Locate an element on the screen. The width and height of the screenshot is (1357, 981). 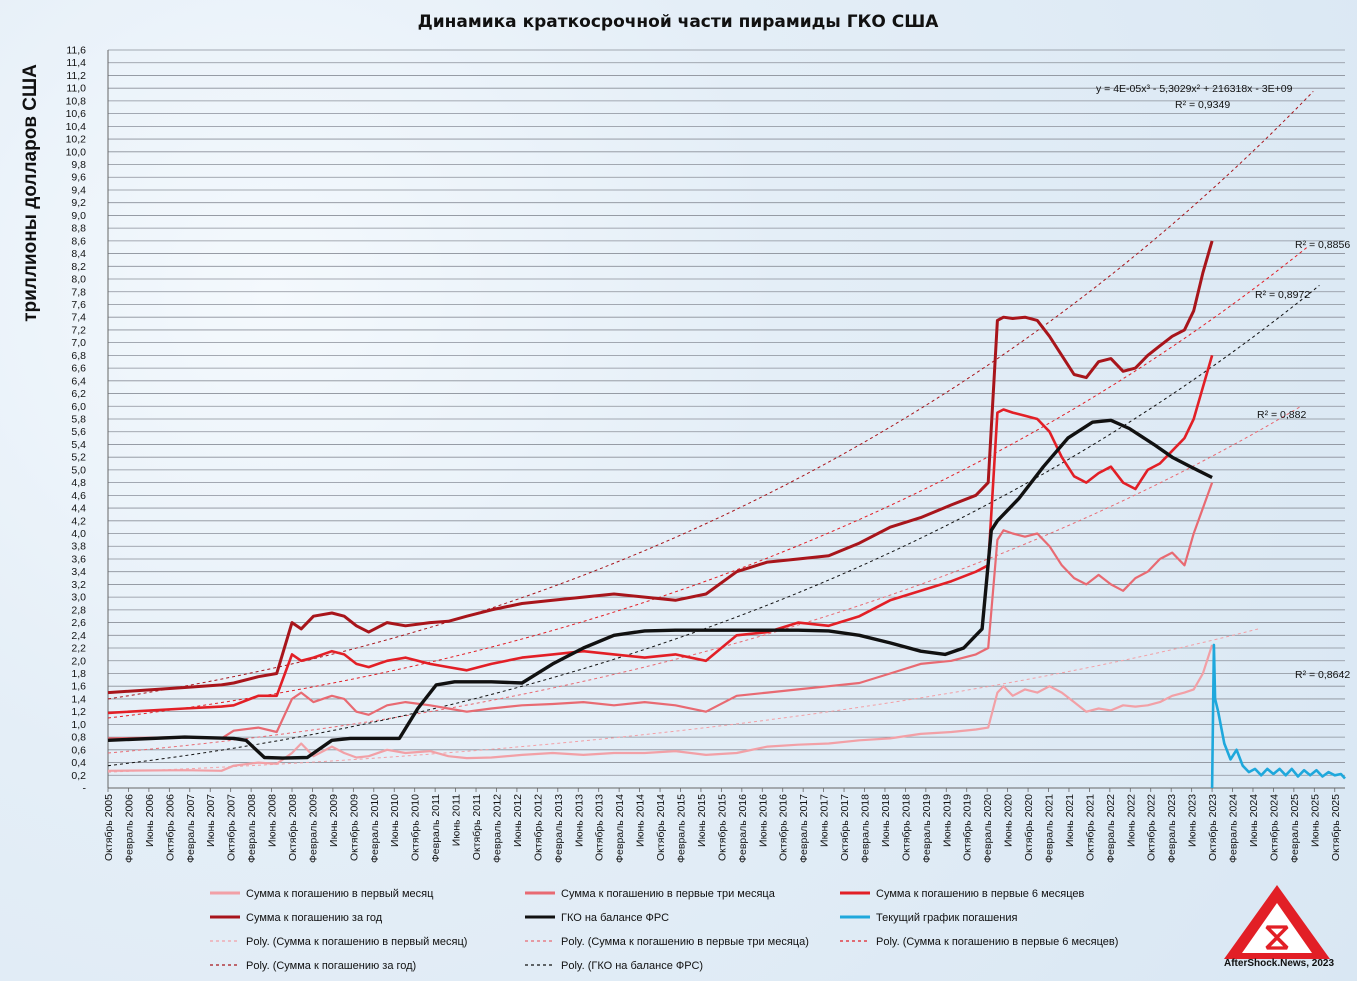
legend-label: Poly. (Сумма к погашению в первый месяц) is located at coordinates (356, 942).